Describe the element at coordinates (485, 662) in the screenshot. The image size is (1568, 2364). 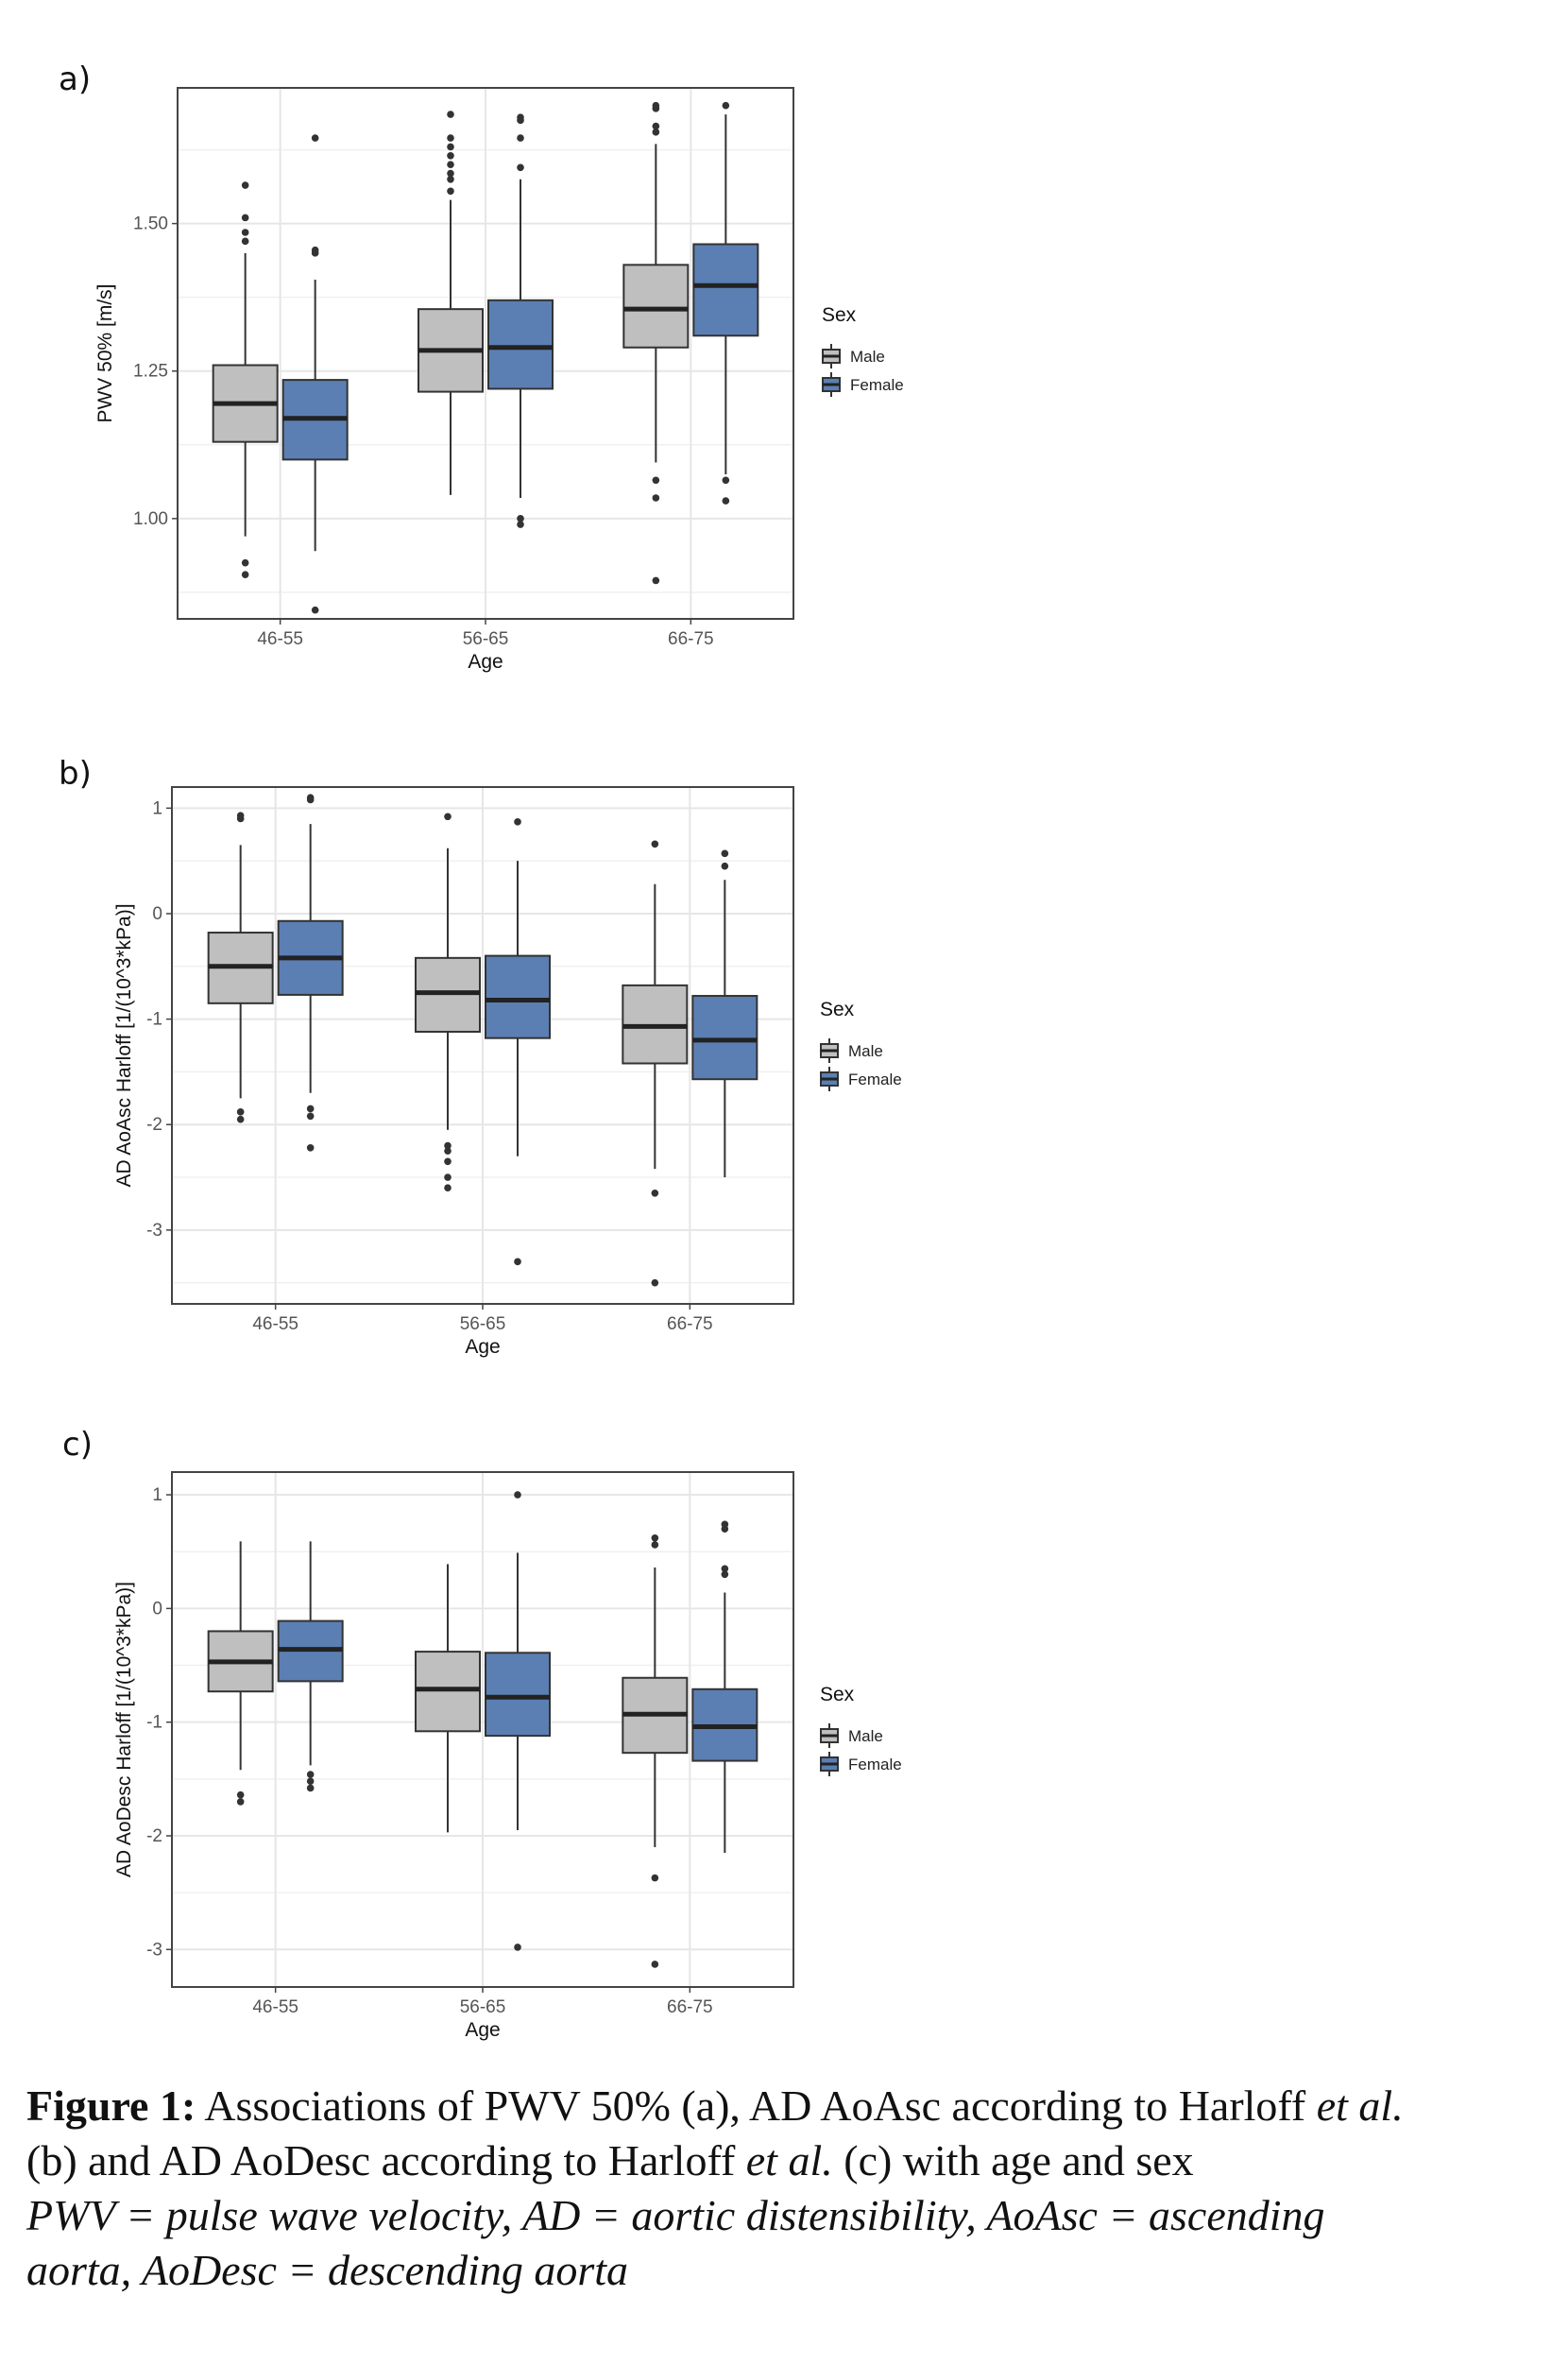
I see `x-axis-title: Age` at that location.